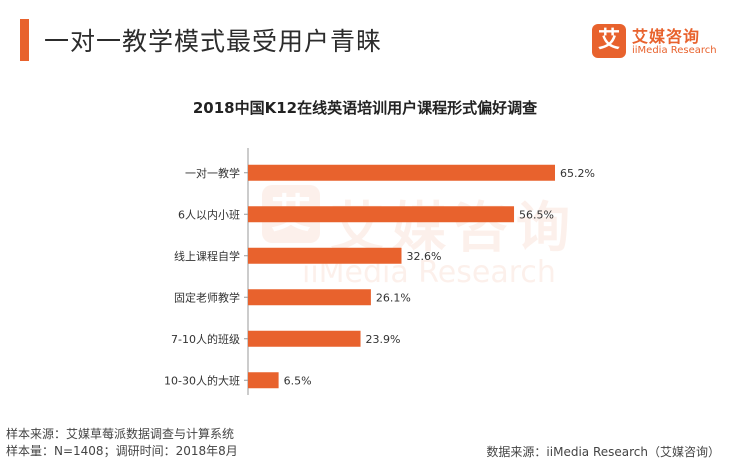 The image size is (730, 468). I want to click on category-label: 线上课程自学, so click(207, 256).